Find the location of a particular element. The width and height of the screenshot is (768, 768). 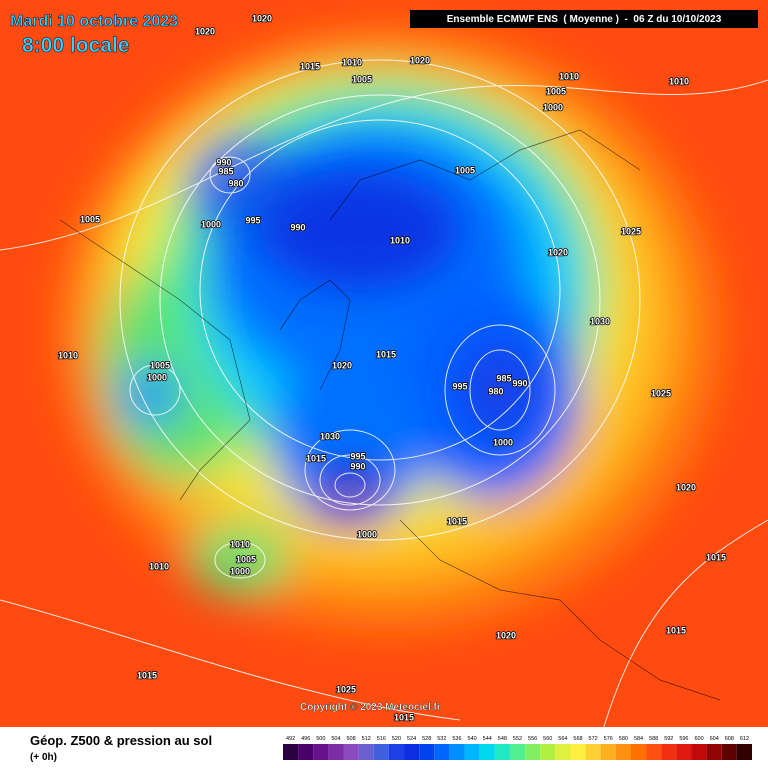

copyright: Copyright © 2023 Meteociel.fr is located at coordinates (370, 707).